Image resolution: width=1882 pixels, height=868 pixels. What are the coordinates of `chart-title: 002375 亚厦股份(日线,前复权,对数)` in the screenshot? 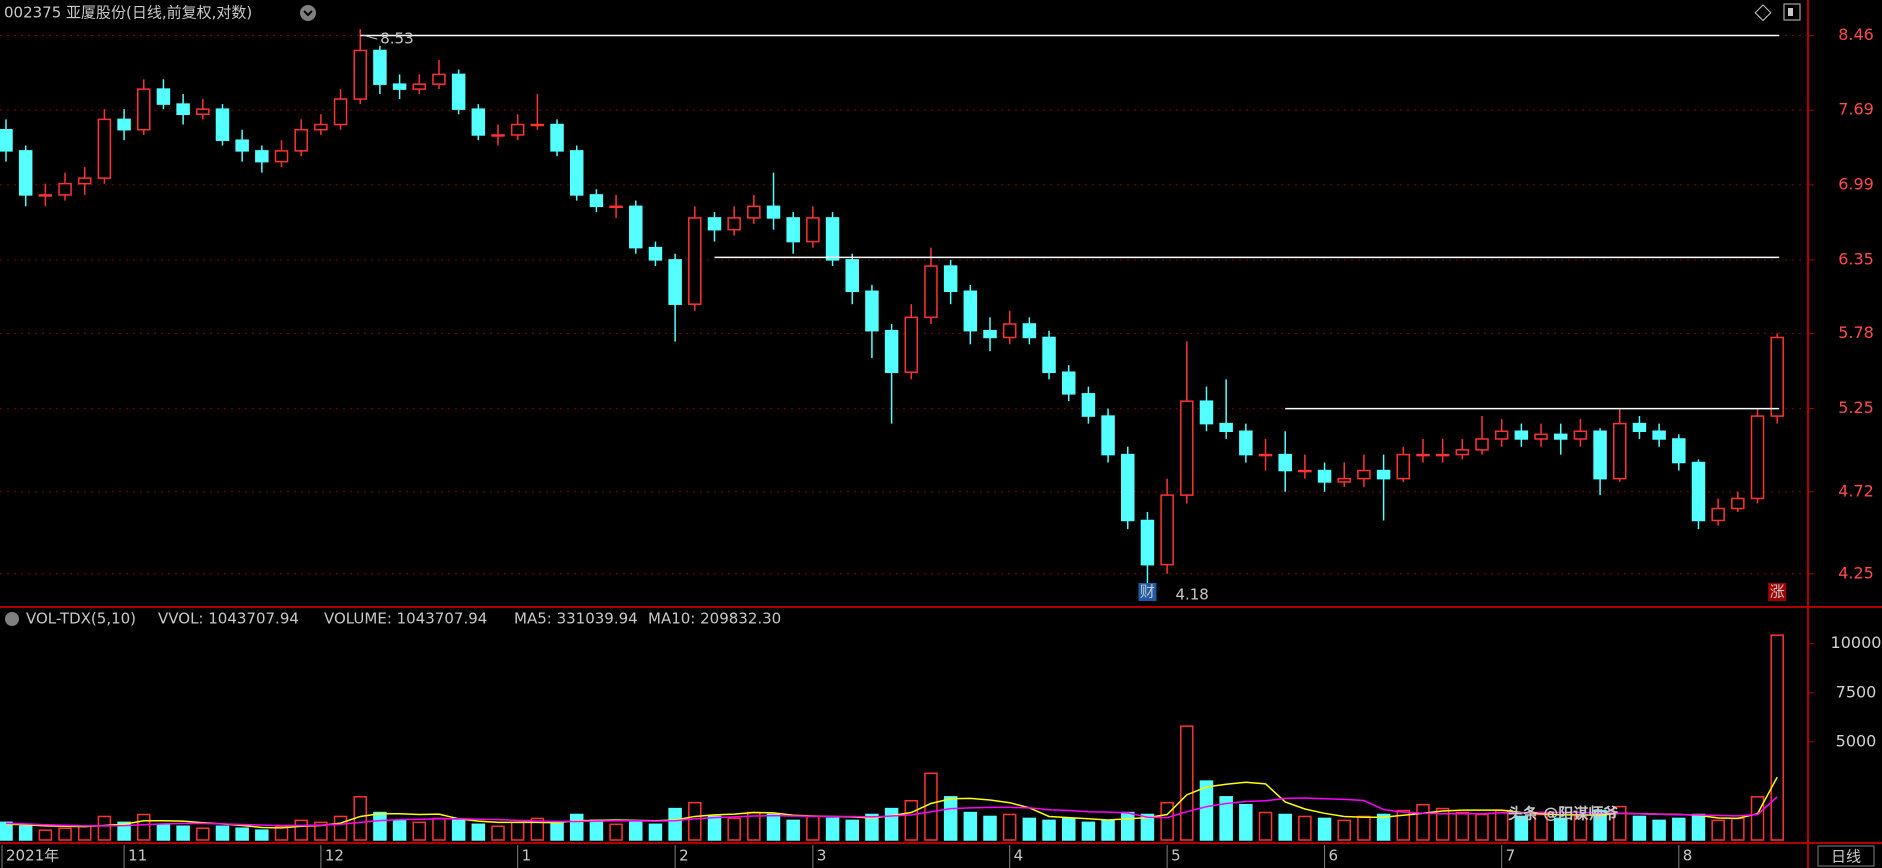 It's located at (128, 13).